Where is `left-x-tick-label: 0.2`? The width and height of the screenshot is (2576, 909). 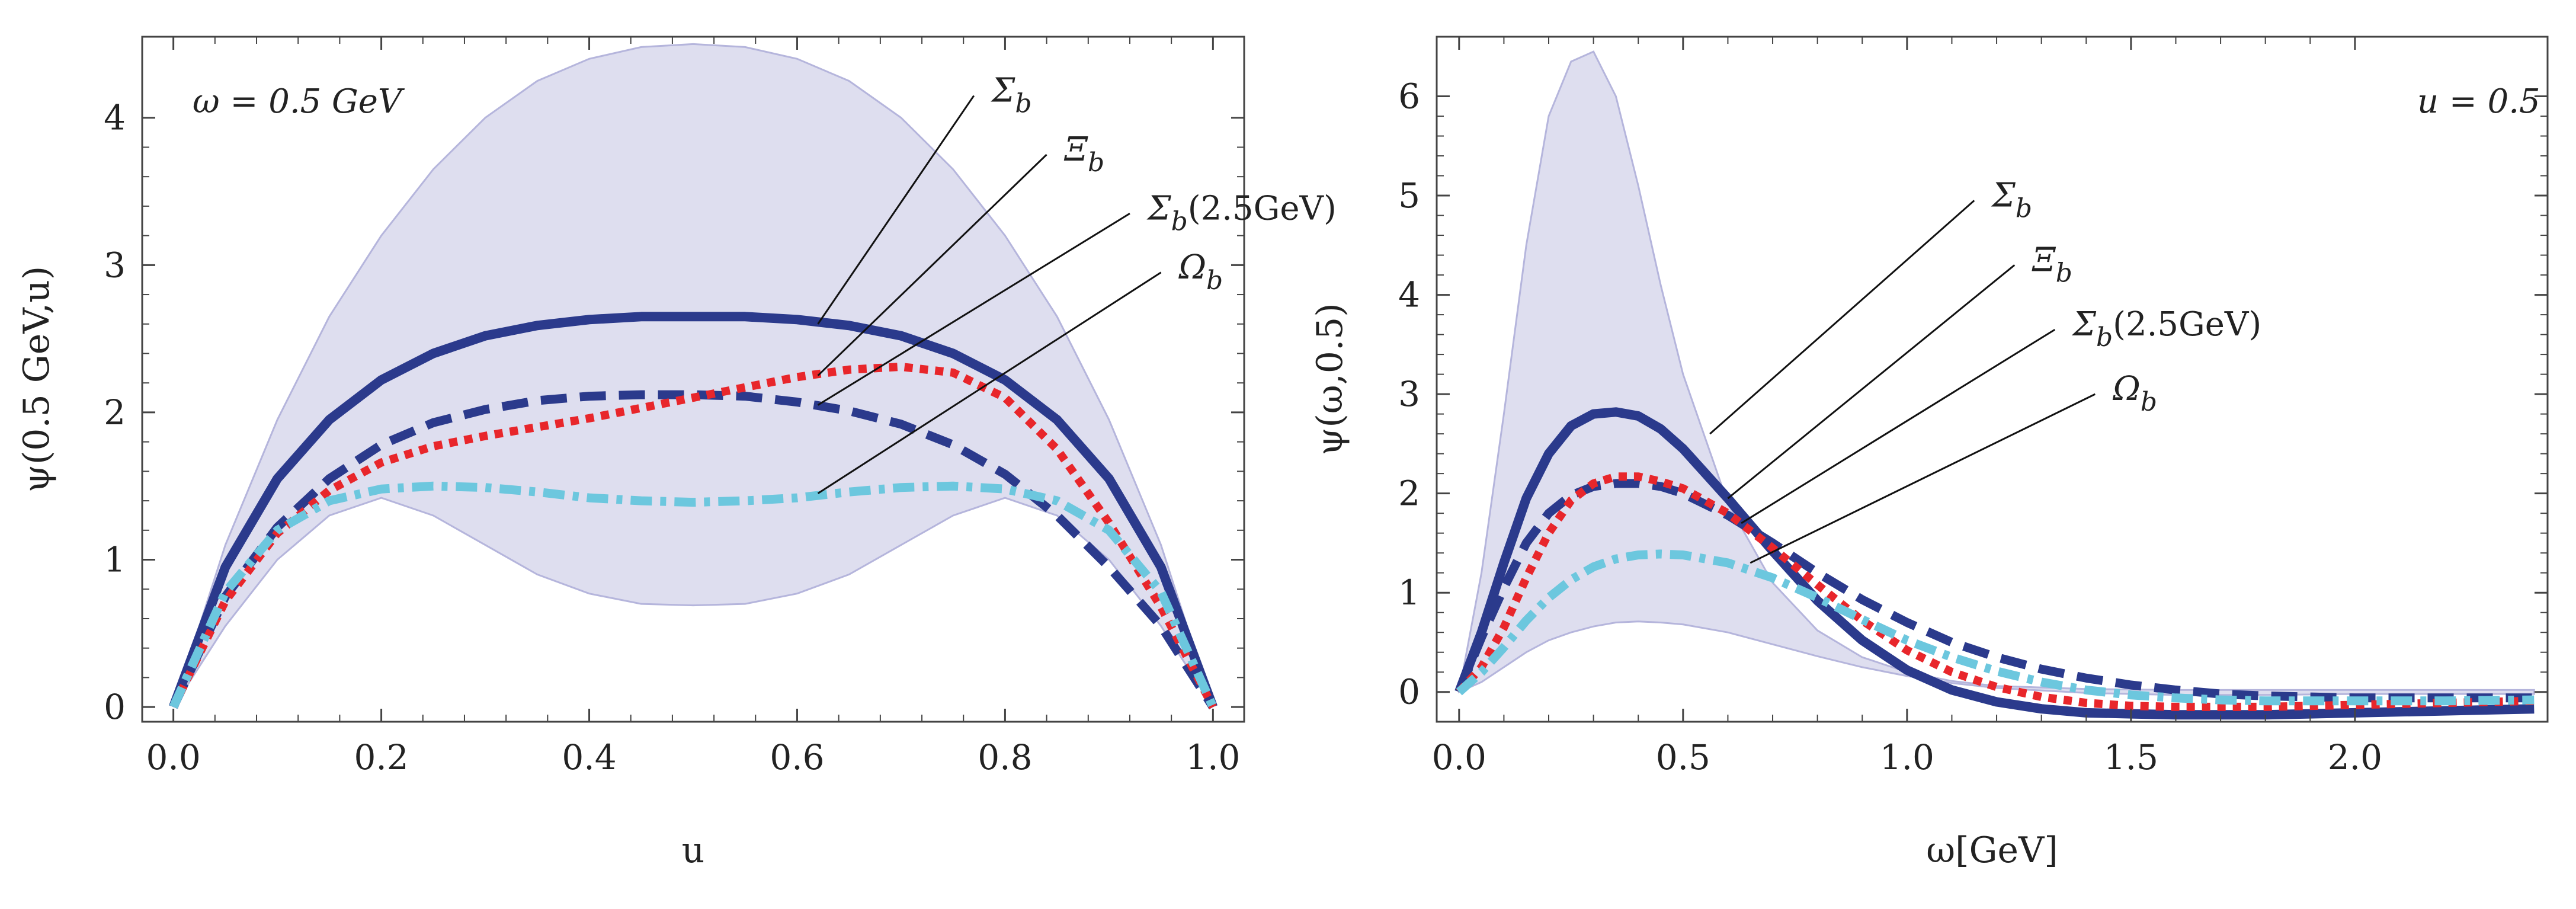
left-x-tick-label: 0.2 is located at coordinates (381, 757).